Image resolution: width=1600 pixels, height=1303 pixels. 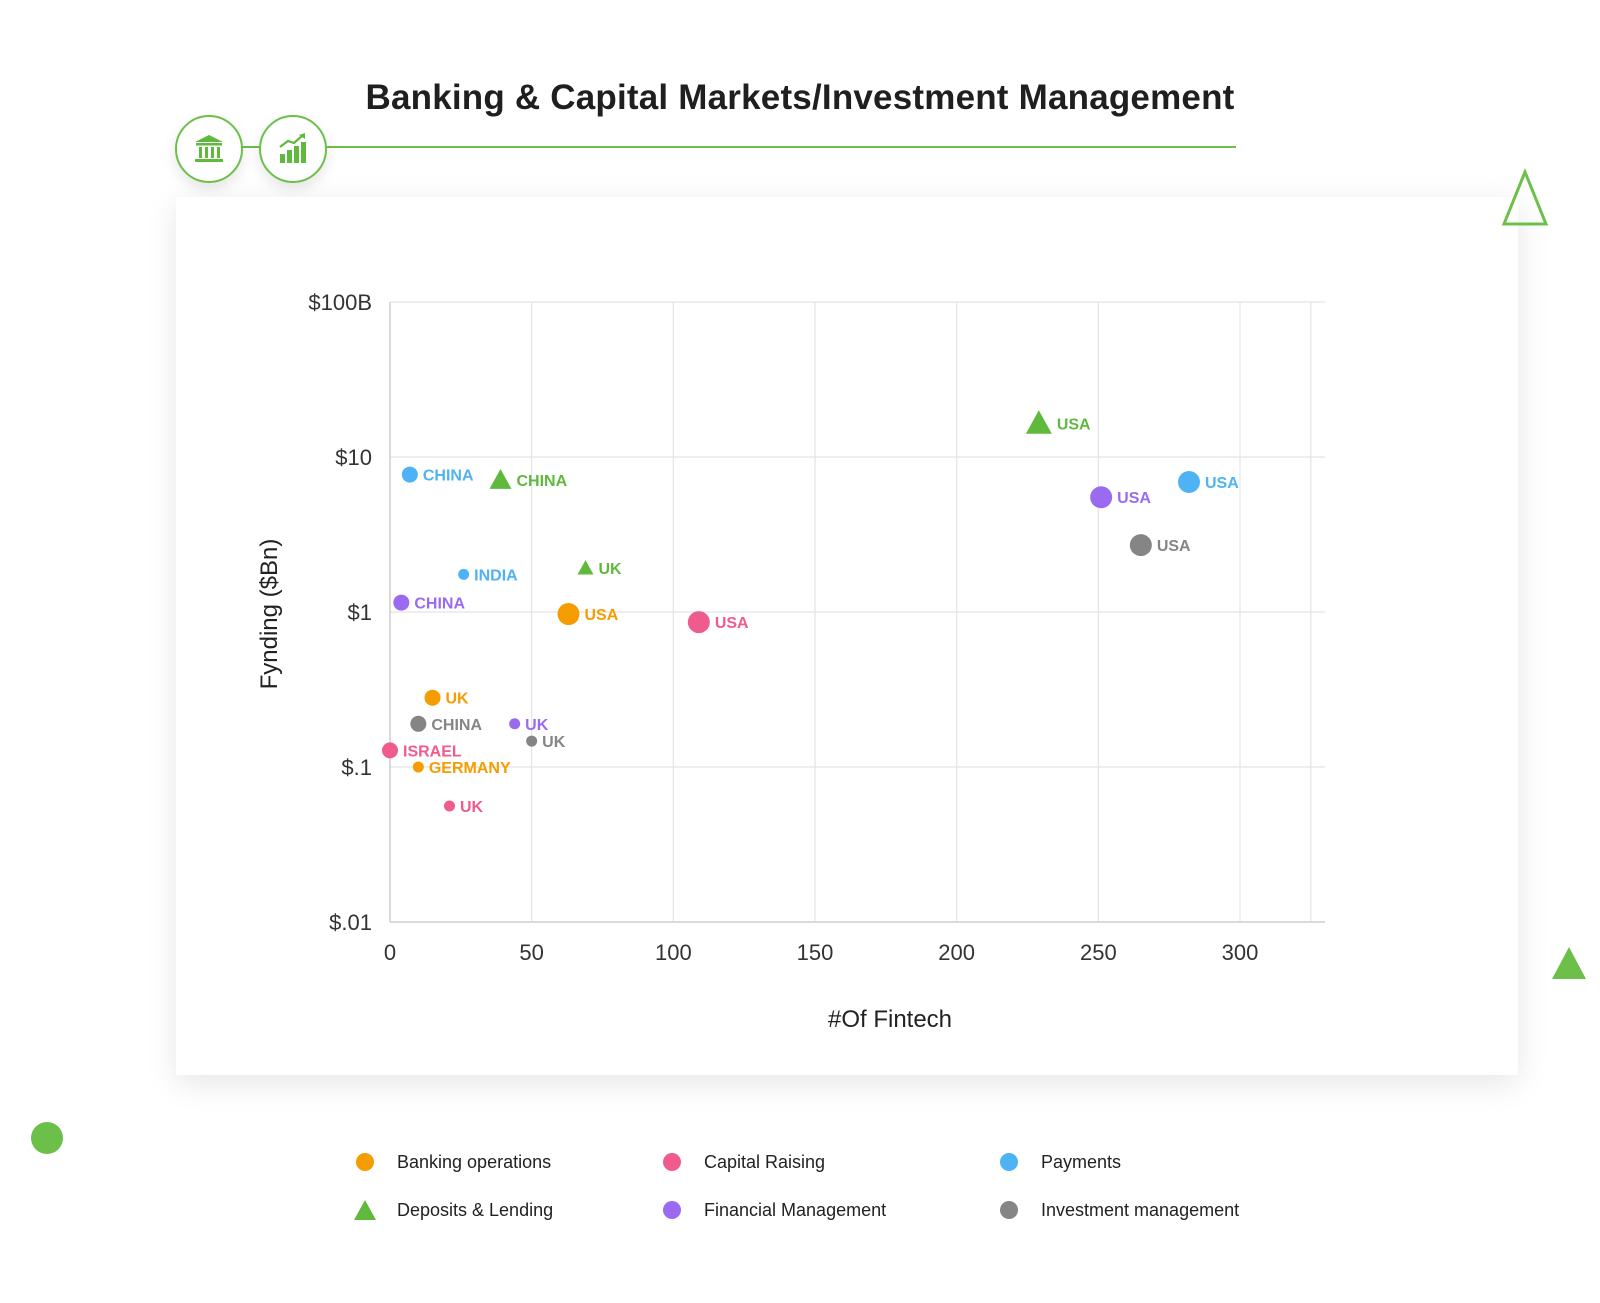 What do you see at coordinates (340, 302) in the screenshot?
I see `y-tick-label: $100B` at bounding box center [340, 302].